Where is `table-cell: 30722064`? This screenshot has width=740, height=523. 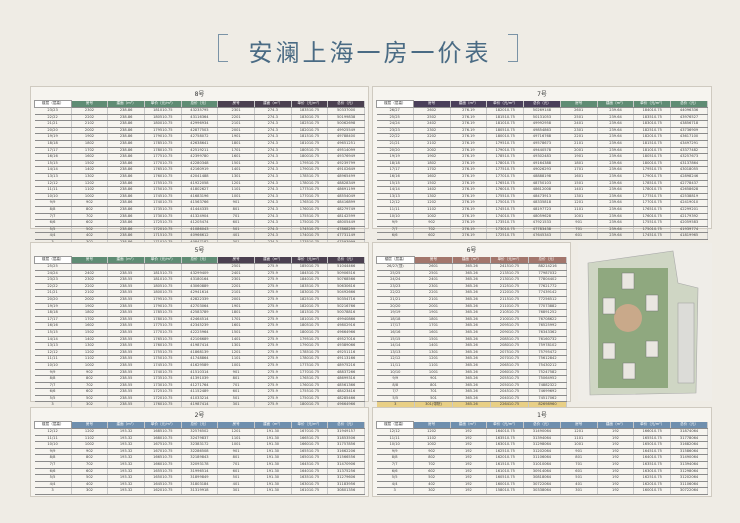 table-cell: 30722064 is located at coordinates (542, 485).